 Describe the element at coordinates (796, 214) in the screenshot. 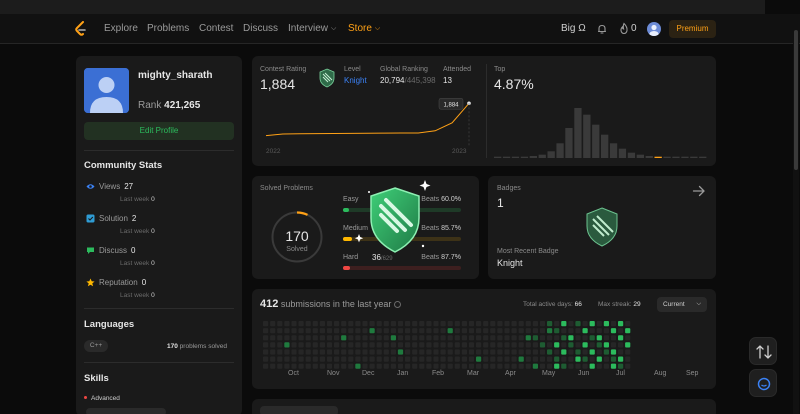

I see `page-scrollbar` at that location.